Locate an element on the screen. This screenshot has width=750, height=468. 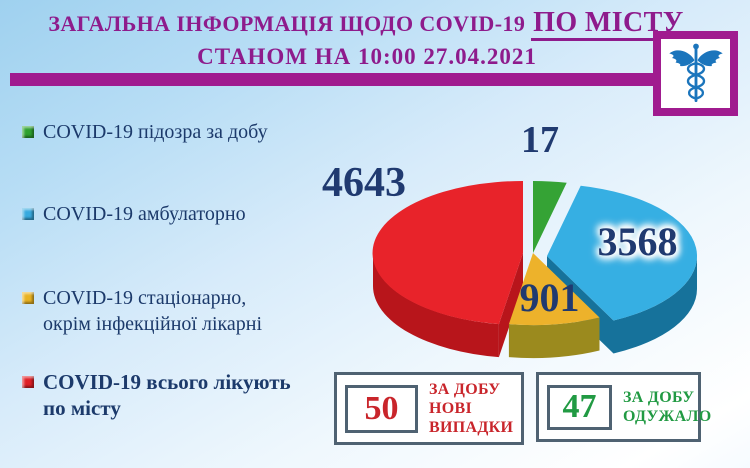
pie-label-total-treated: 4643 is located at coordinates (364, 183).